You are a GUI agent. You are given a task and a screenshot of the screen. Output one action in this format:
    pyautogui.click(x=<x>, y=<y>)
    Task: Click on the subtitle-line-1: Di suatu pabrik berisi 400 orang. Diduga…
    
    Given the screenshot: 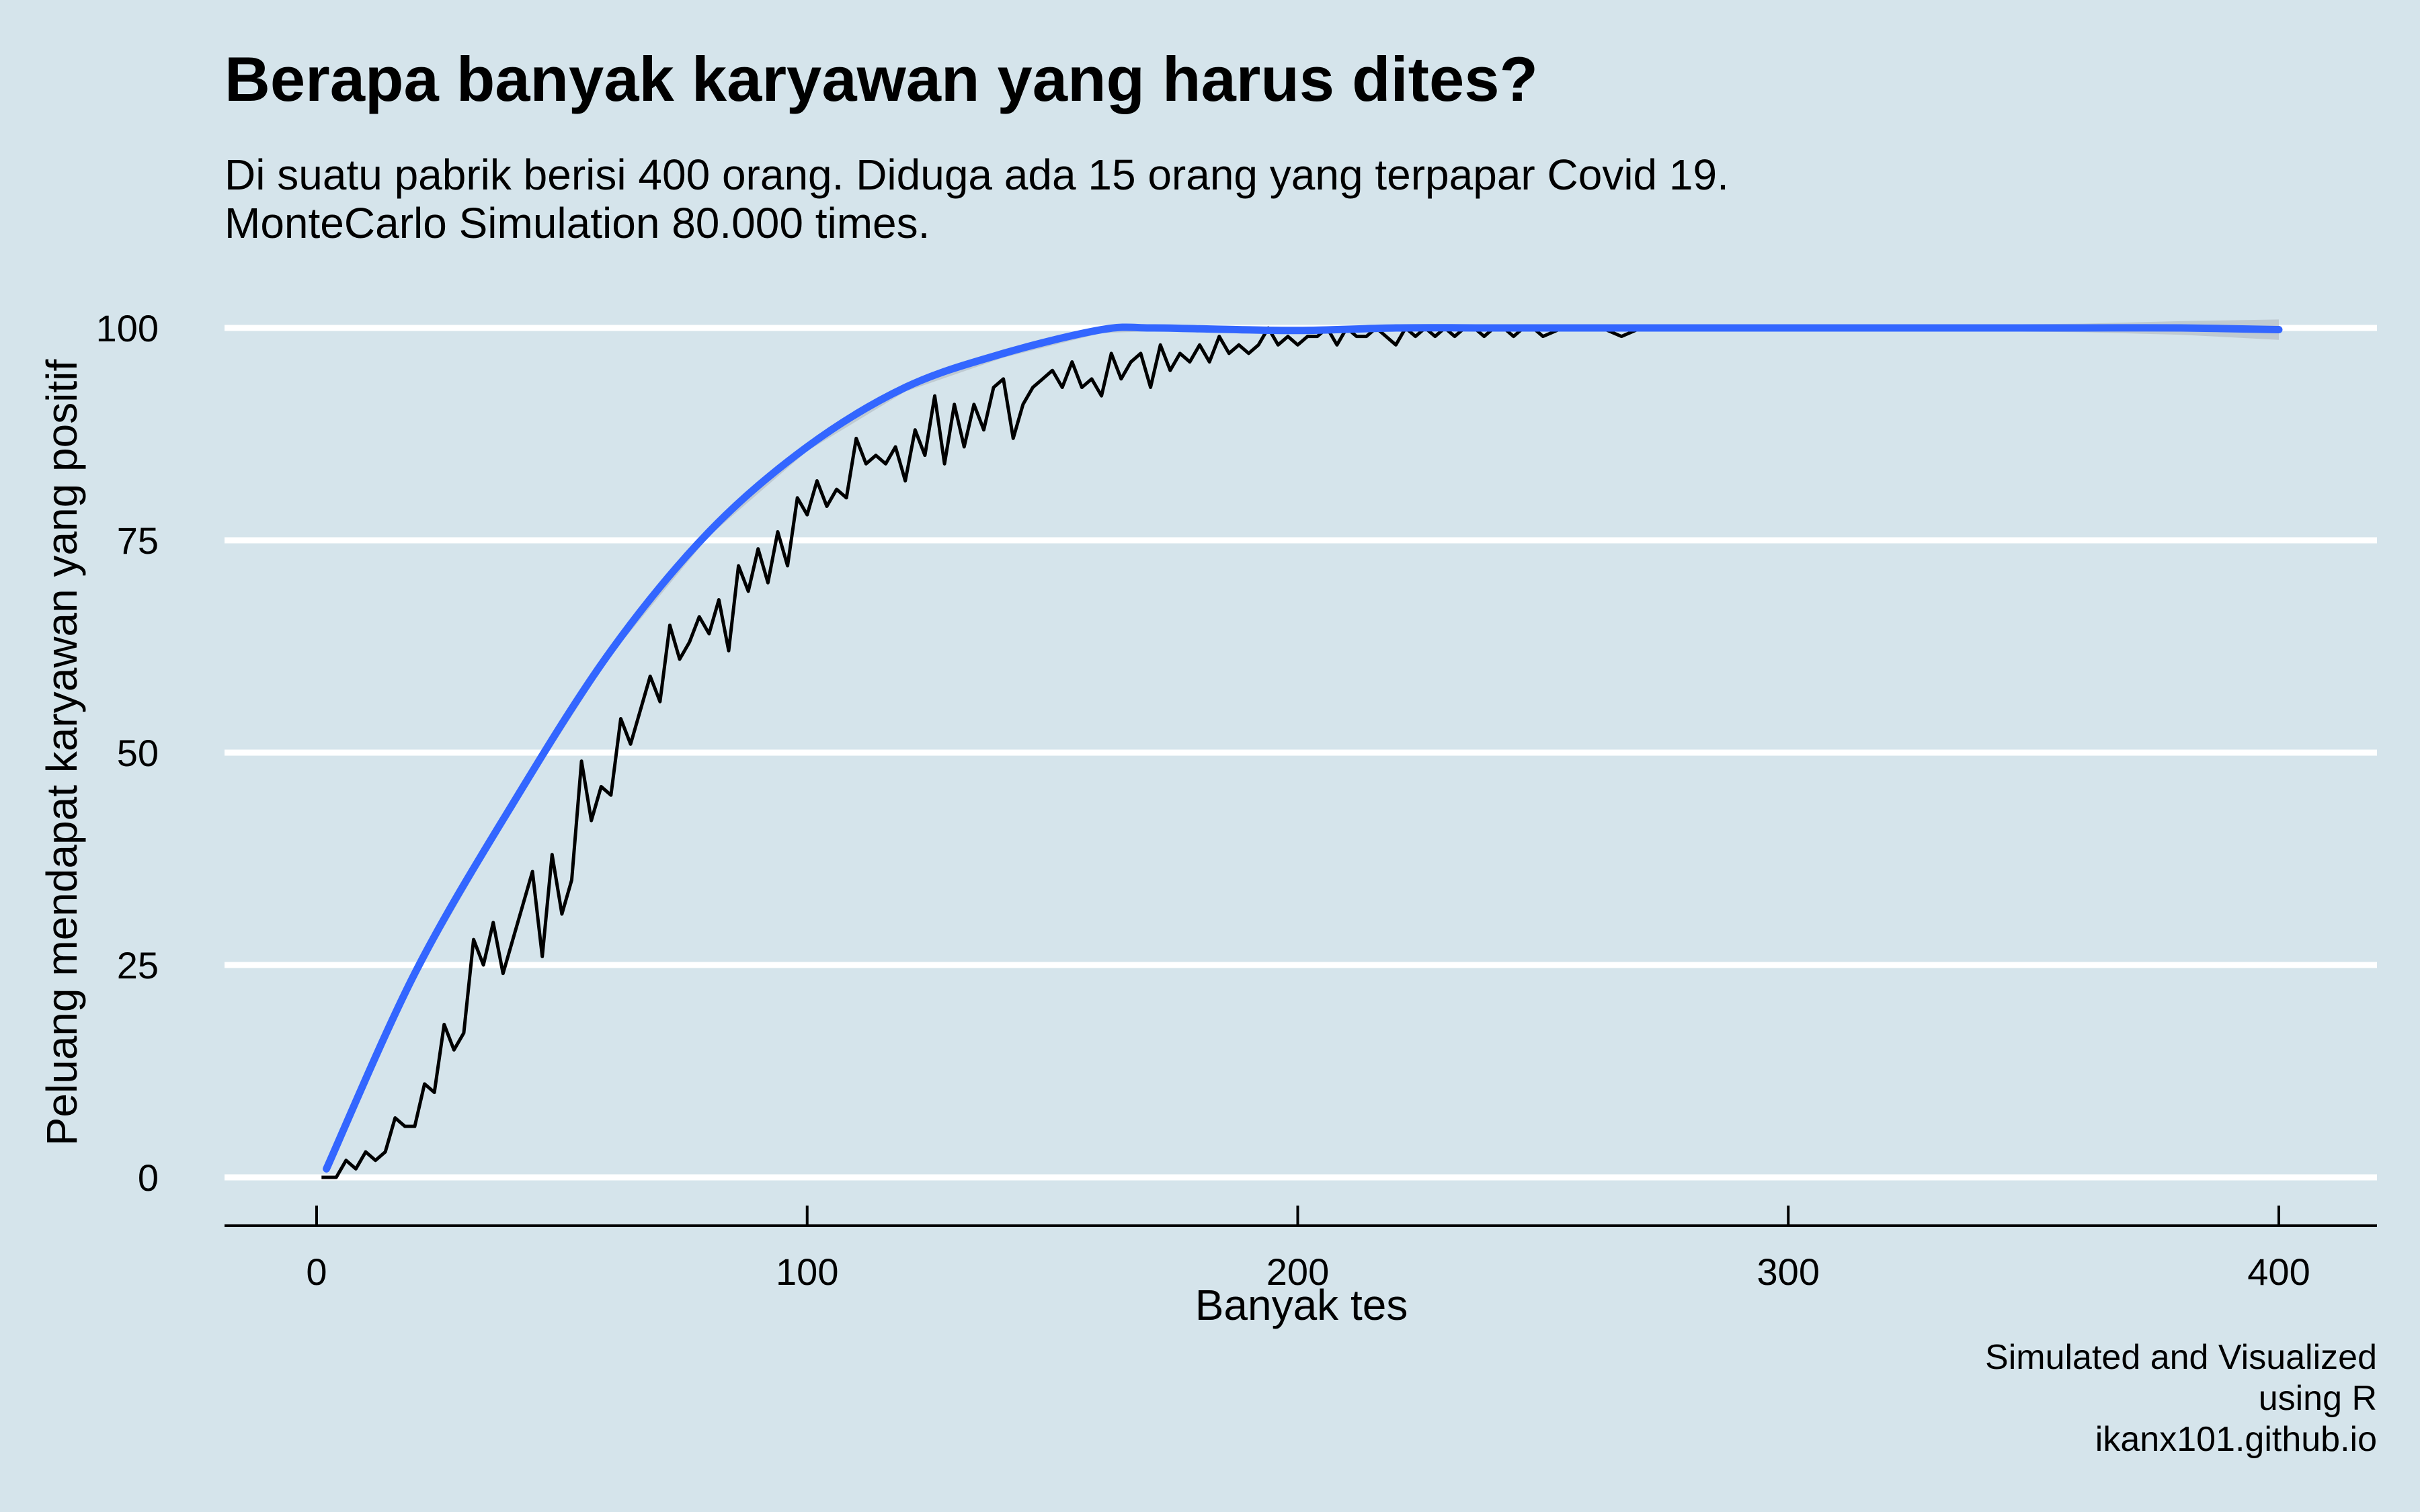 What is the action you would take?
    pyautogui.click(x=977, y=175)
    